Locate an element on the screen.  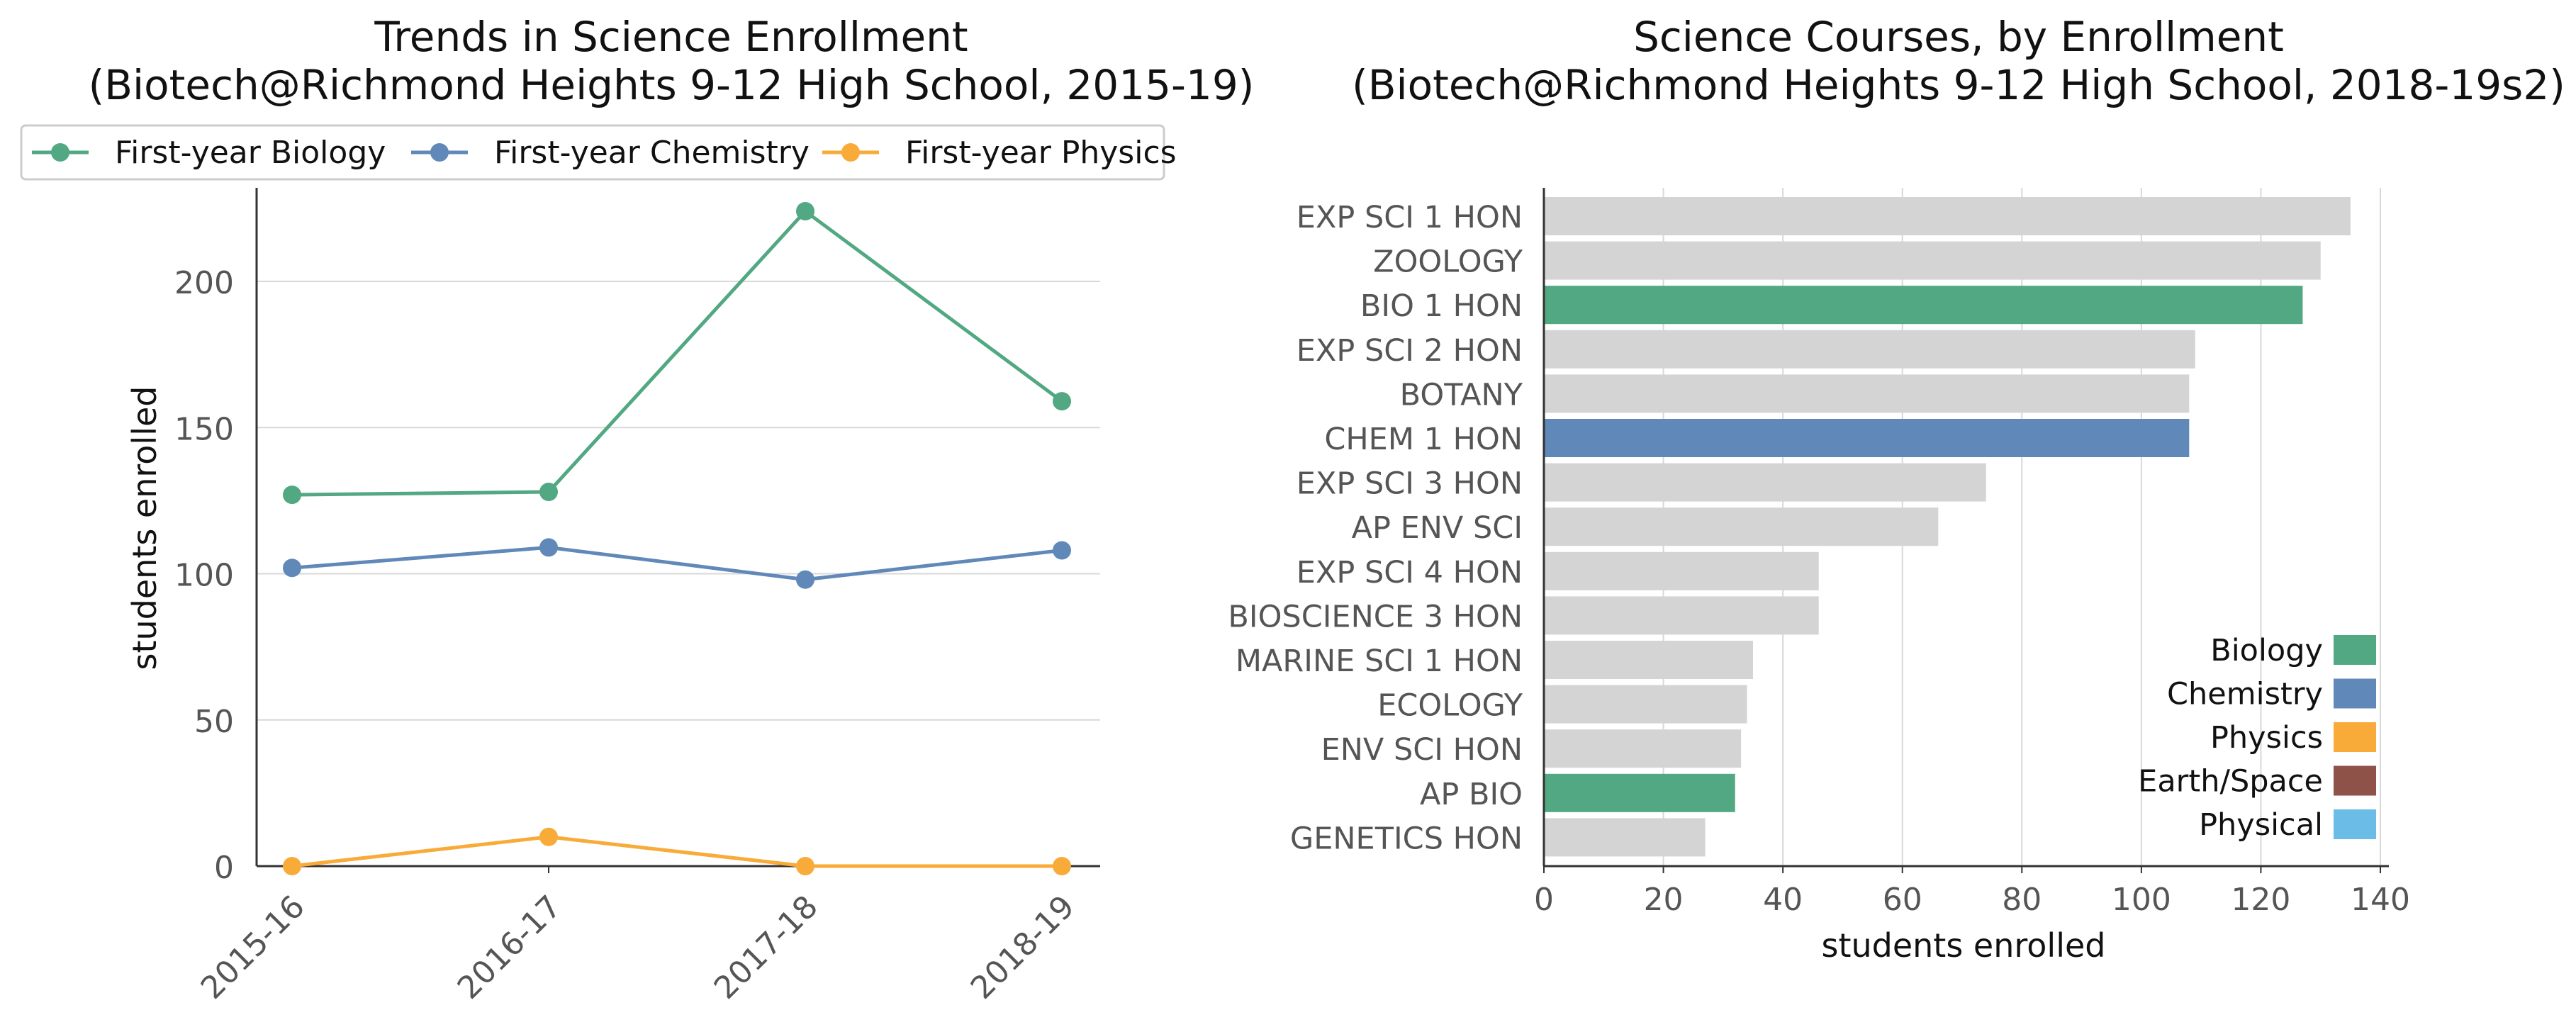
line-chart-x-tick-label: 2017-18 is located at coordinates (766, 948).